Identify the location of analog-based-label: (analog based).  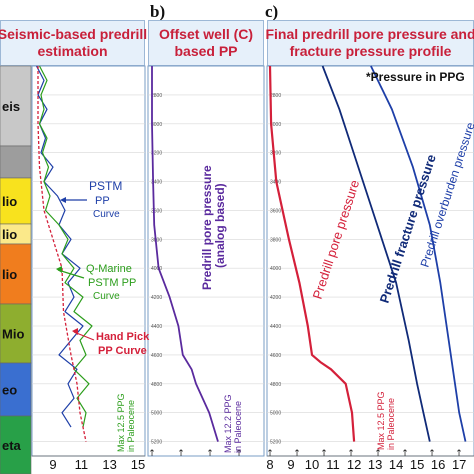
(220, 225).